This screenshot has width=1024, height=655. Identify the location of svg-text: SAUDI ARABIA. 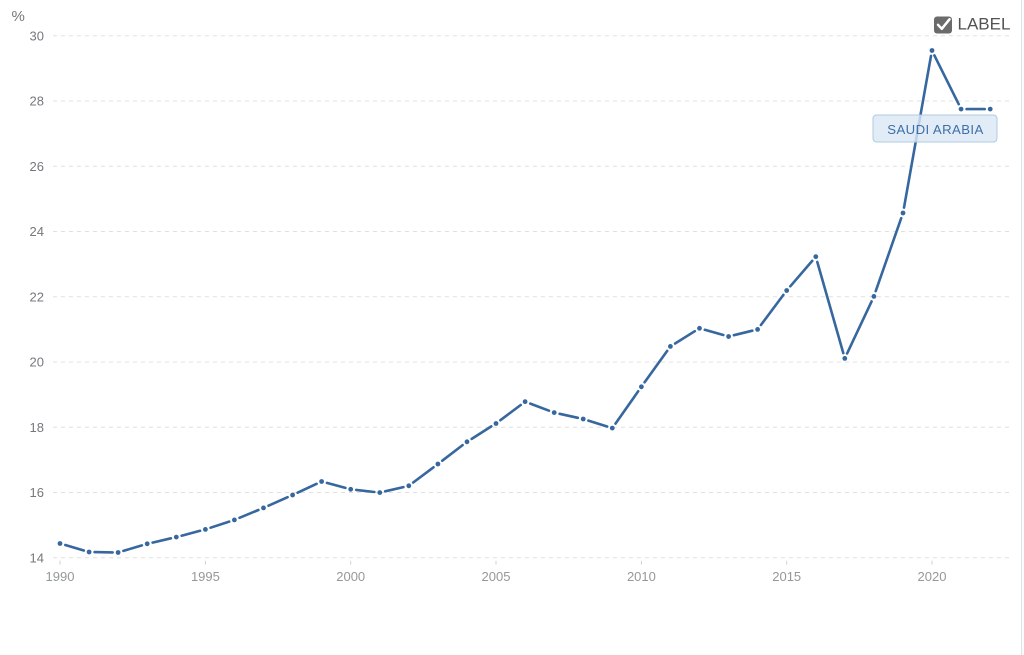
(935, 129).